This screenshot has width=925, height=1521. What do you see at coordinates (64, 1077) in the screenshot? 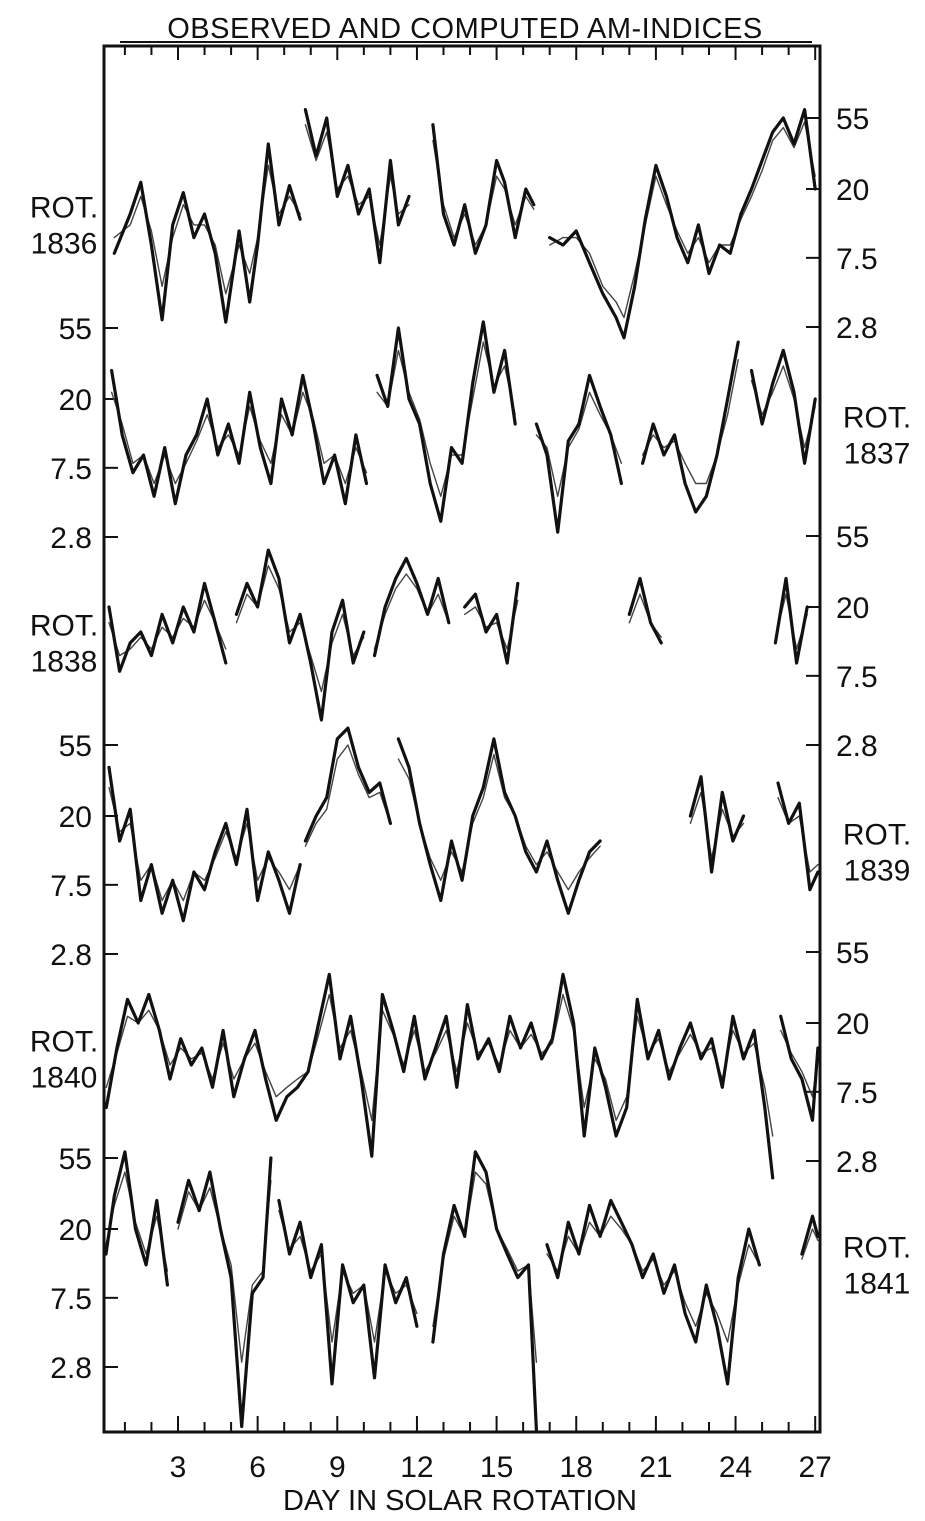
I see `rotation-number: 1840` at bounding box center [64, 1077].